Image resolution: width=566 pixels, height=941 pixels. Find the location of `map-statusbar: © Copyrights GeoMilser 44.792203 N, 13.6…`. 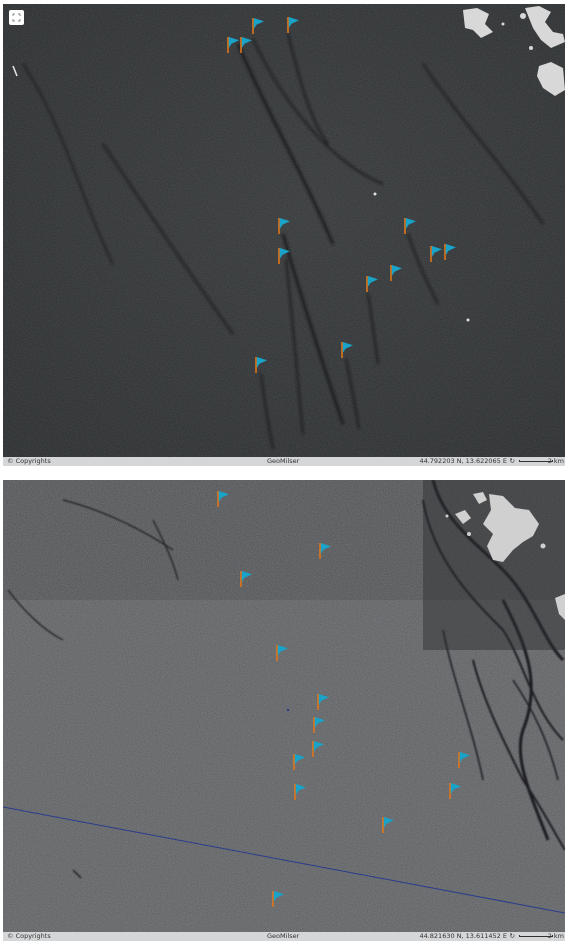

map-statusbar: © Copyrights GeoMilser 44.792203 N, 13.6… is located at coordinates (284, 461).